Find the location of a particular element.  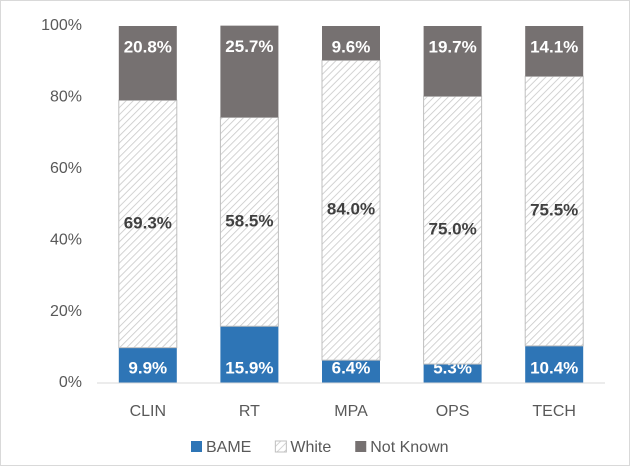

data-label: 58.5% is located at coordinates (249, 220).